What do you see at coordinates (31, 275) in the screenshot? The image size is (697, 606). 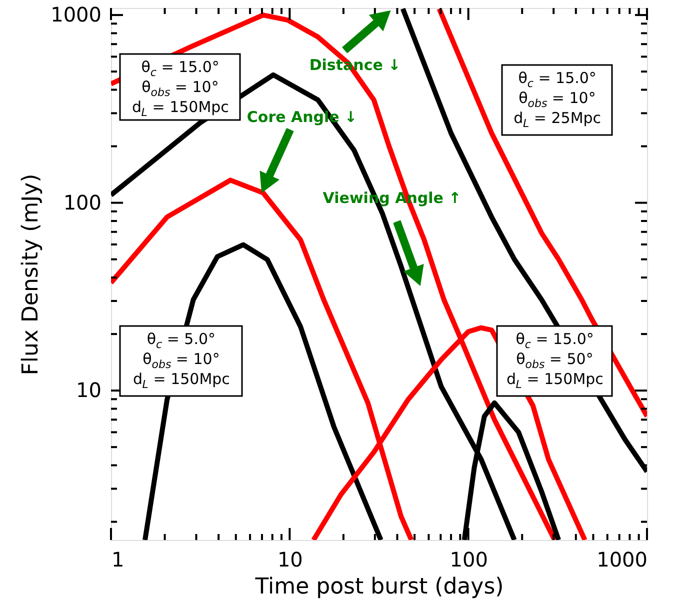 I see `y-axis-title: Flux Density (mJy)` at bounding box center [31, 275].